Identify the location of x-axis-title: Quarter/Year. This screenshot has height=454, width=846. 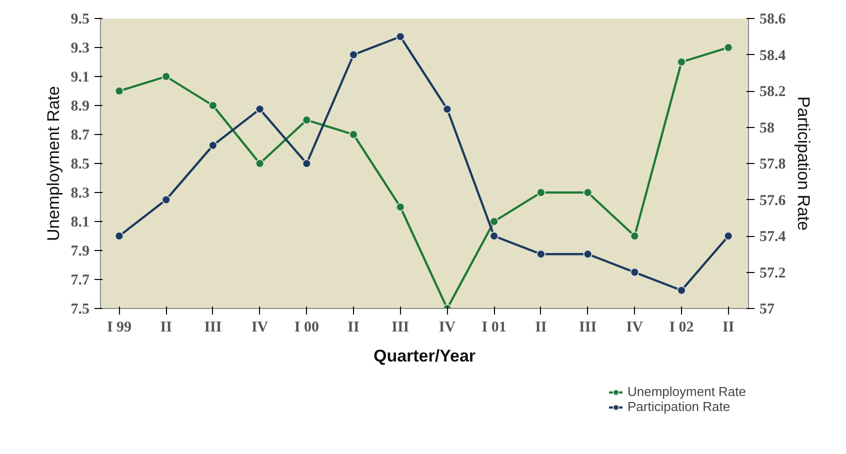
(424, 356).